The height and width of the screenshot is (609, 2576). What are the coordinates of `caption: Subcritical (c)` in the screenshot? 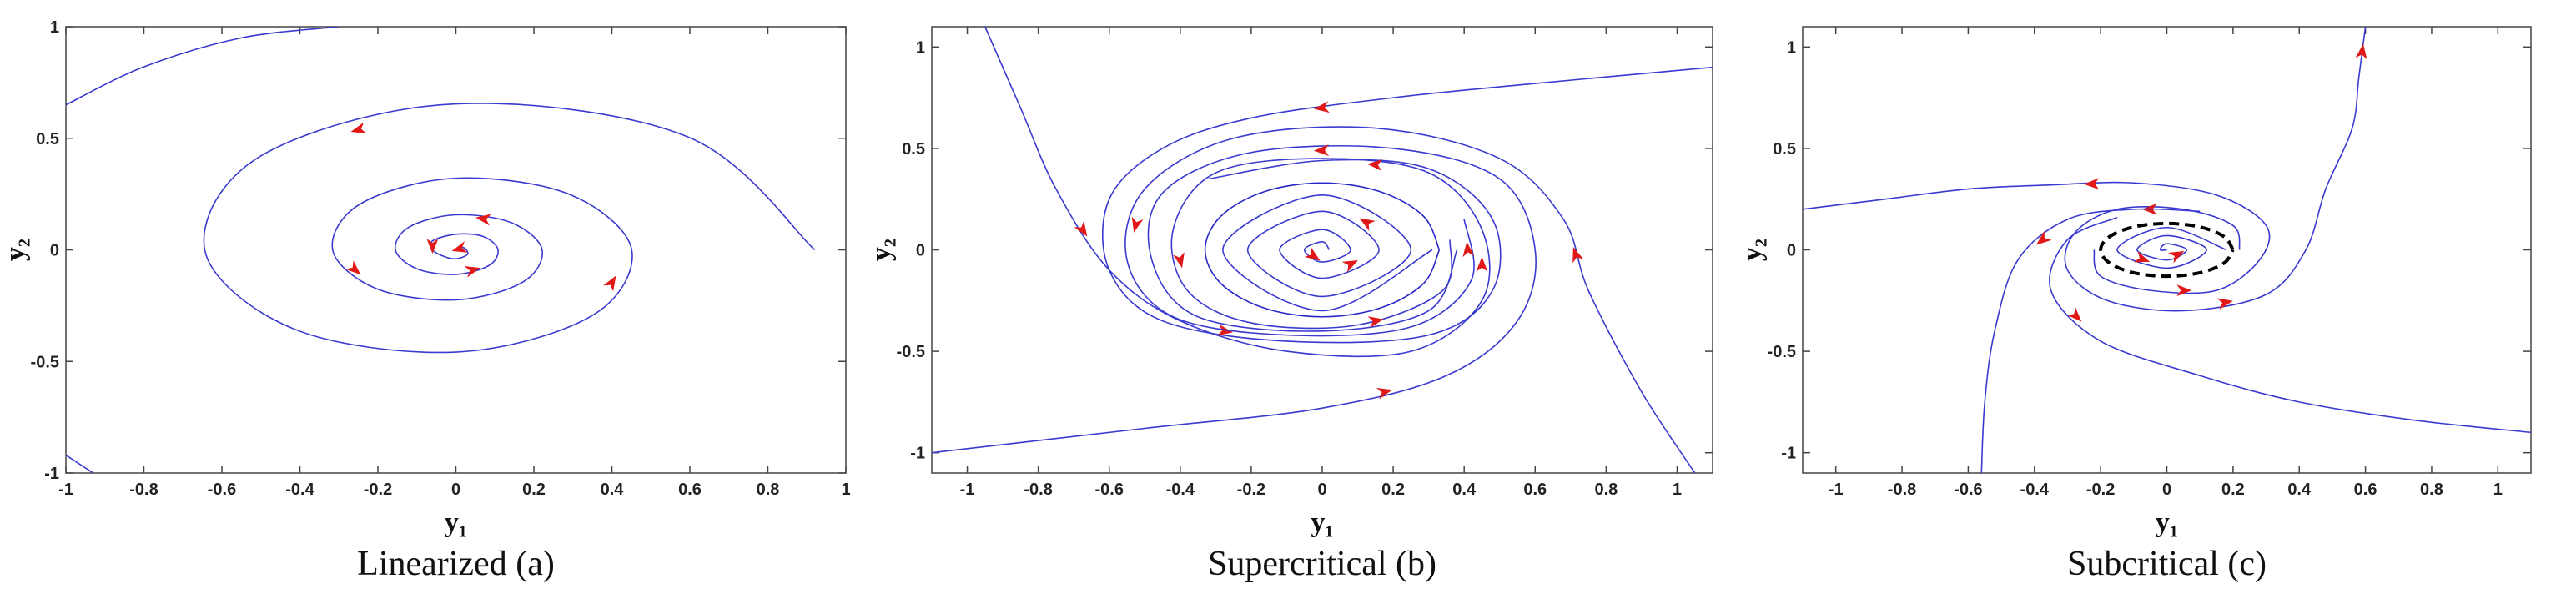 It's located at (2167, 564).